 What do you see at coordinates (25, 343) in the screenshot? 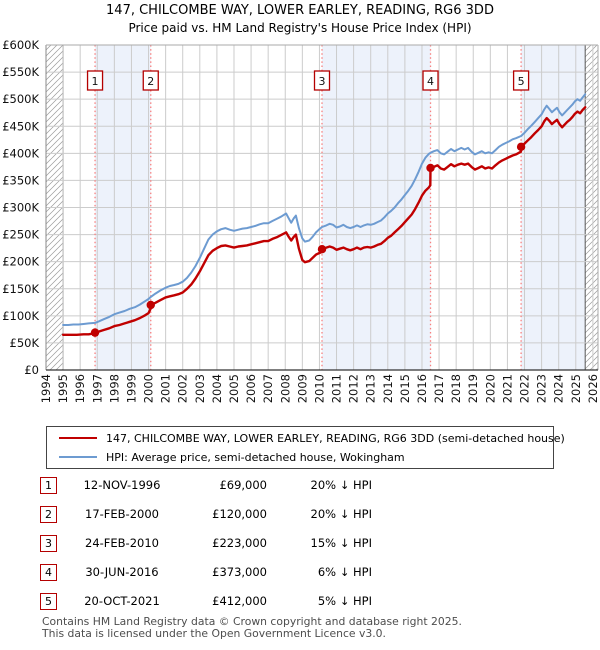
I see `svg-text: £50K` at bounding box center [25, 343].